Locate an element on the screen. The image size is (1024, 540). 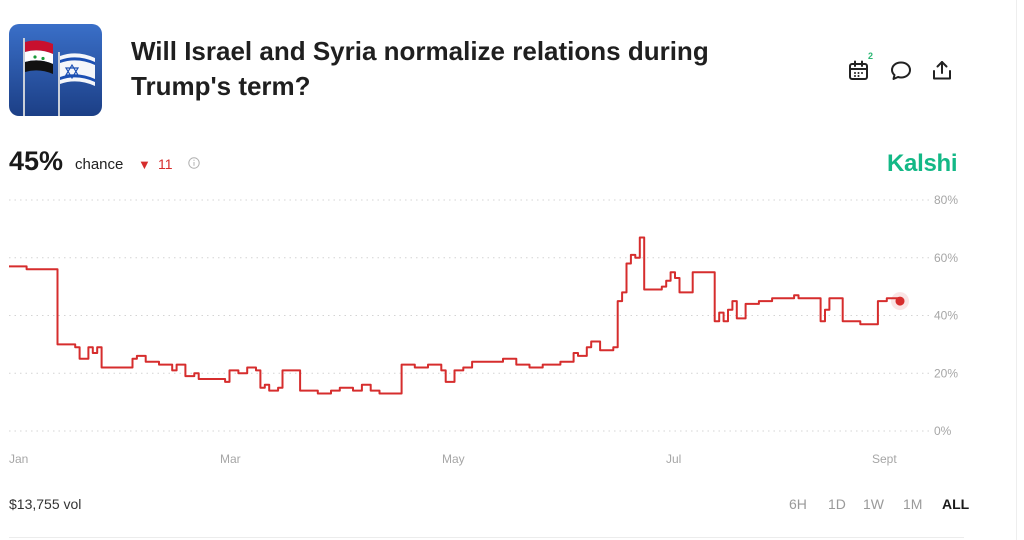
x-axis-ticks: Jan Mar May Jul Sept is located at coordinates (453, 459).